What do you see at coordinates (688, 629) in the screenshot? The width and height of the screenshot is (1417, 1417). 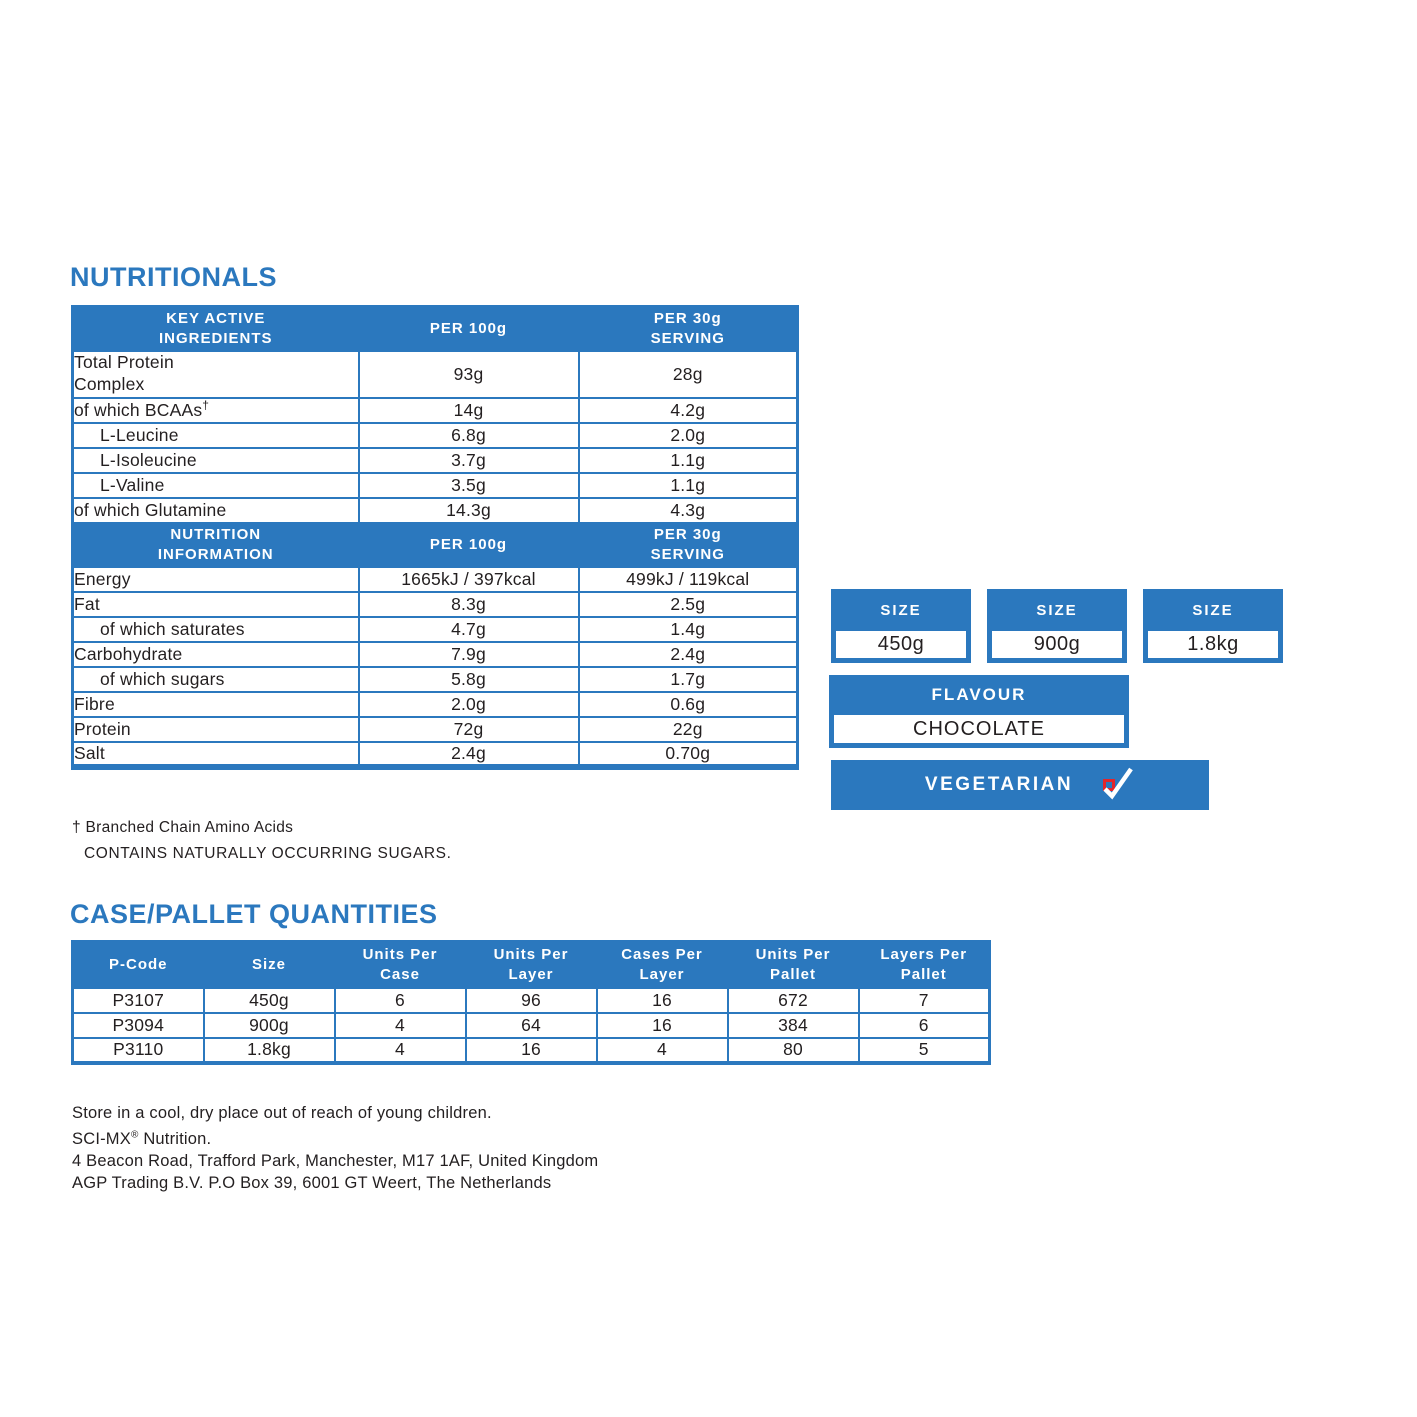 I see `row-per30-value: 1.4g` at bounding box center [688, 629].